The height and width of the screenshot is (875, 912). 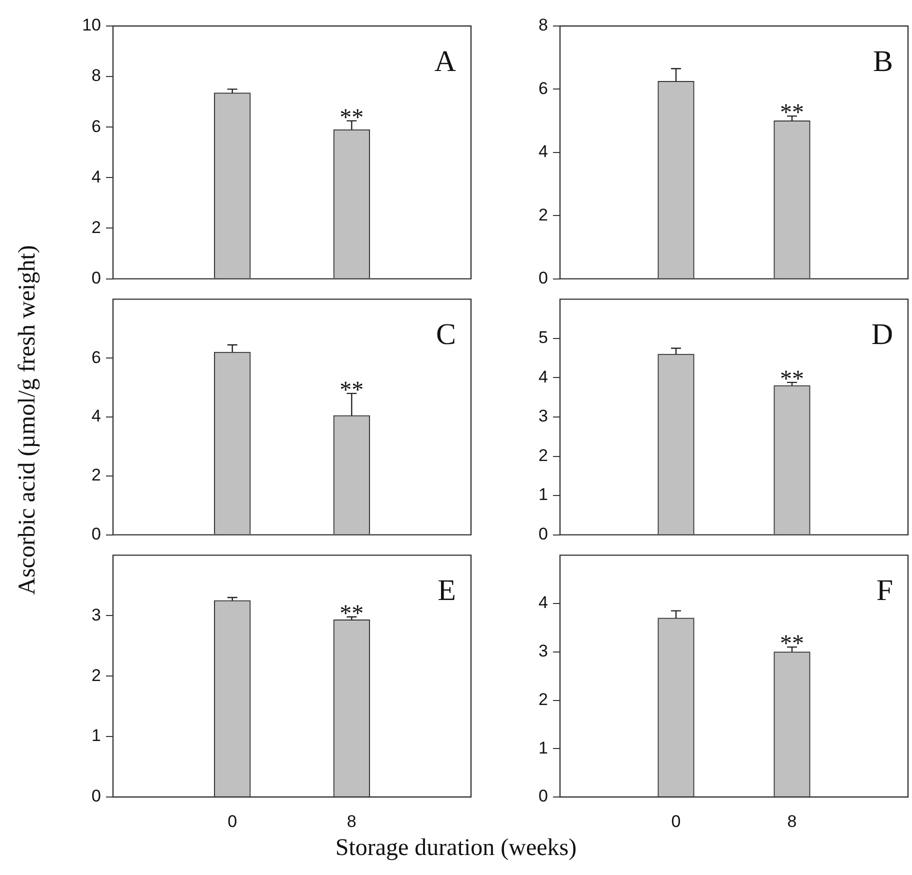 I want to click on y-tick-label: 10, so click(x=91, y=25).